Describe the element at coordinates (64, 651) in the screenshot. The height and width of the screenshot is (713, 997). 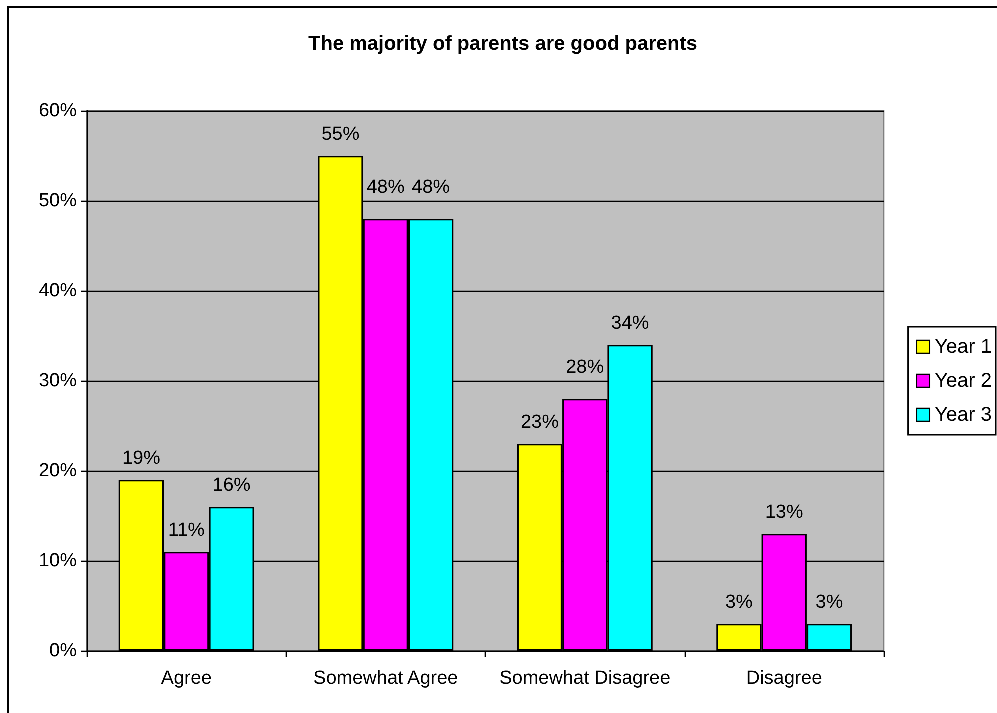
I see `y-tick-label: 0%` at that location.